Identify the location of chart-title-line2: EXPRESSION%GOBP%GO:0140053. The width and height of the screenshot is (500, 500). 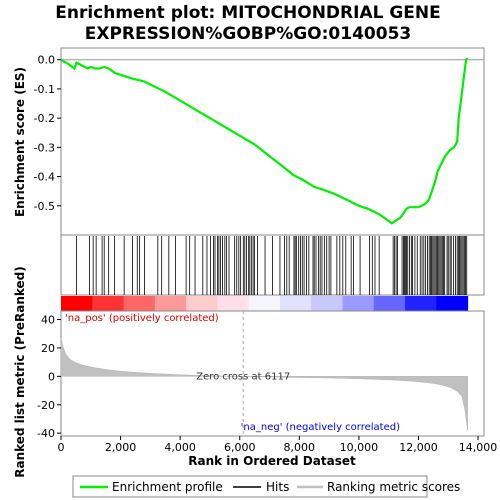
(248, 34).